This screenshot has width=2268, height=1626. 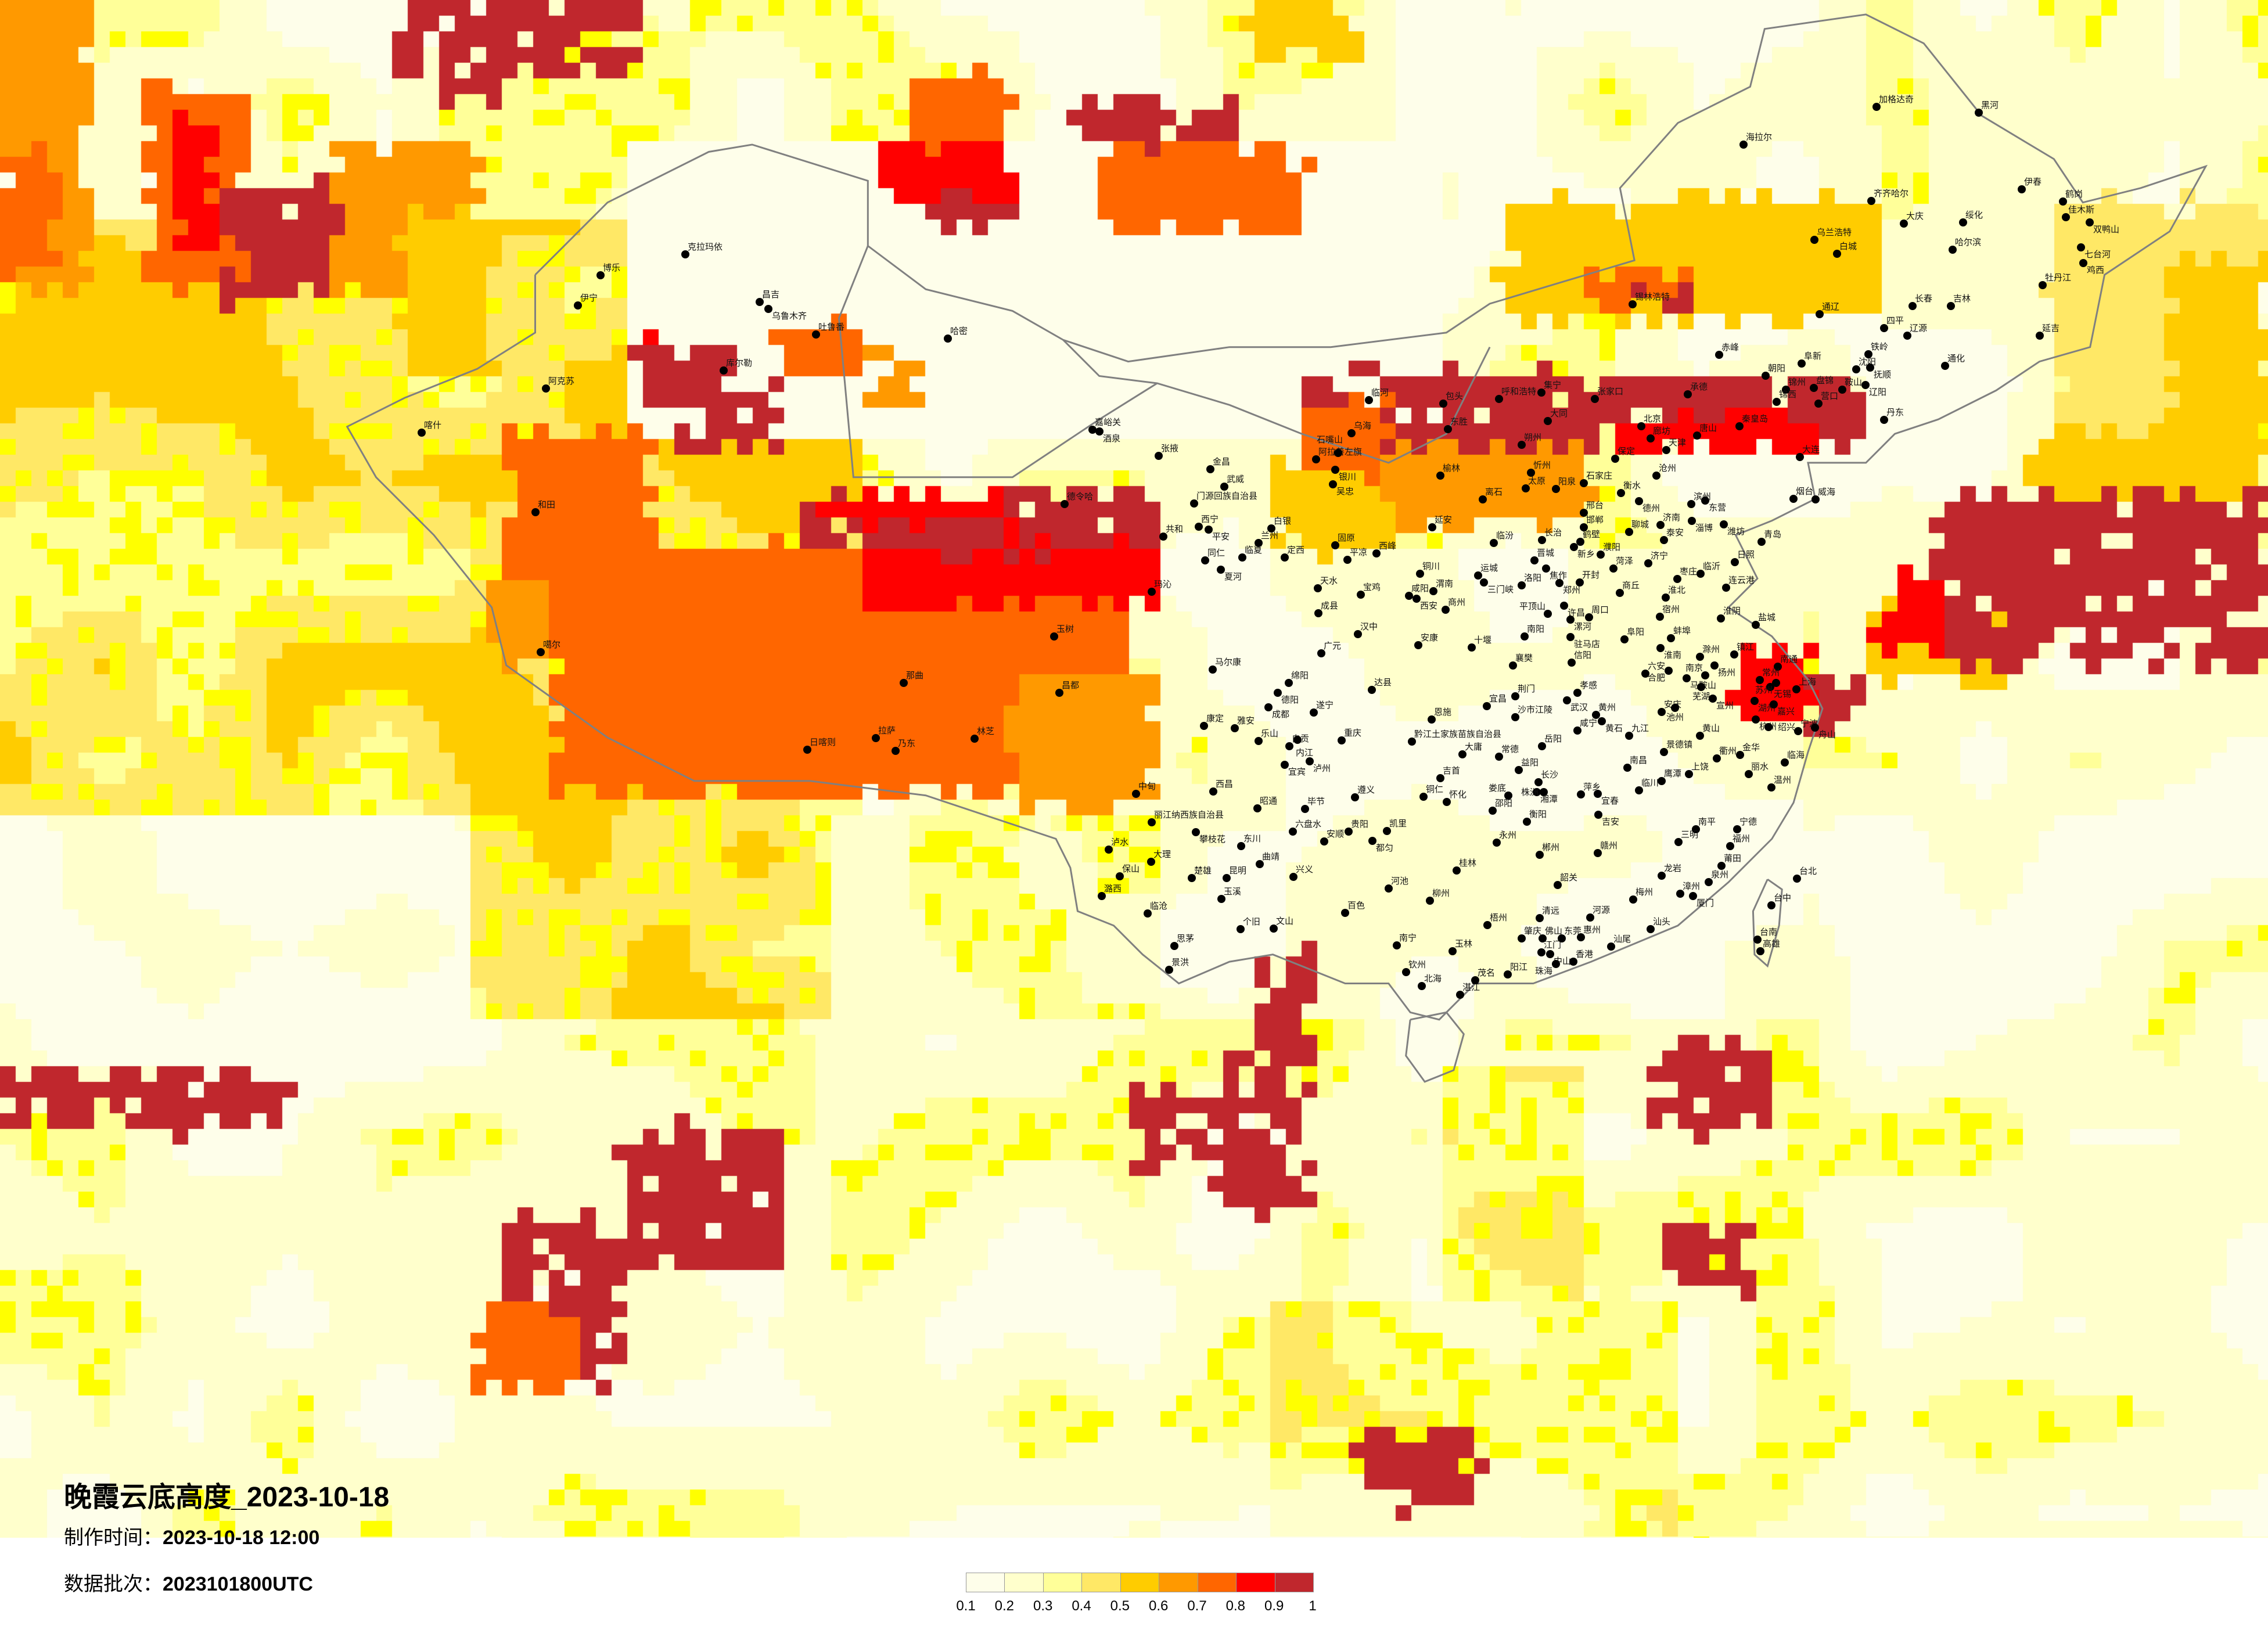 What do you see at coordinates (1313, 1606) in the screenshot?
I see `legend-tick-label: 1` at bounding box center [1313, 1606].